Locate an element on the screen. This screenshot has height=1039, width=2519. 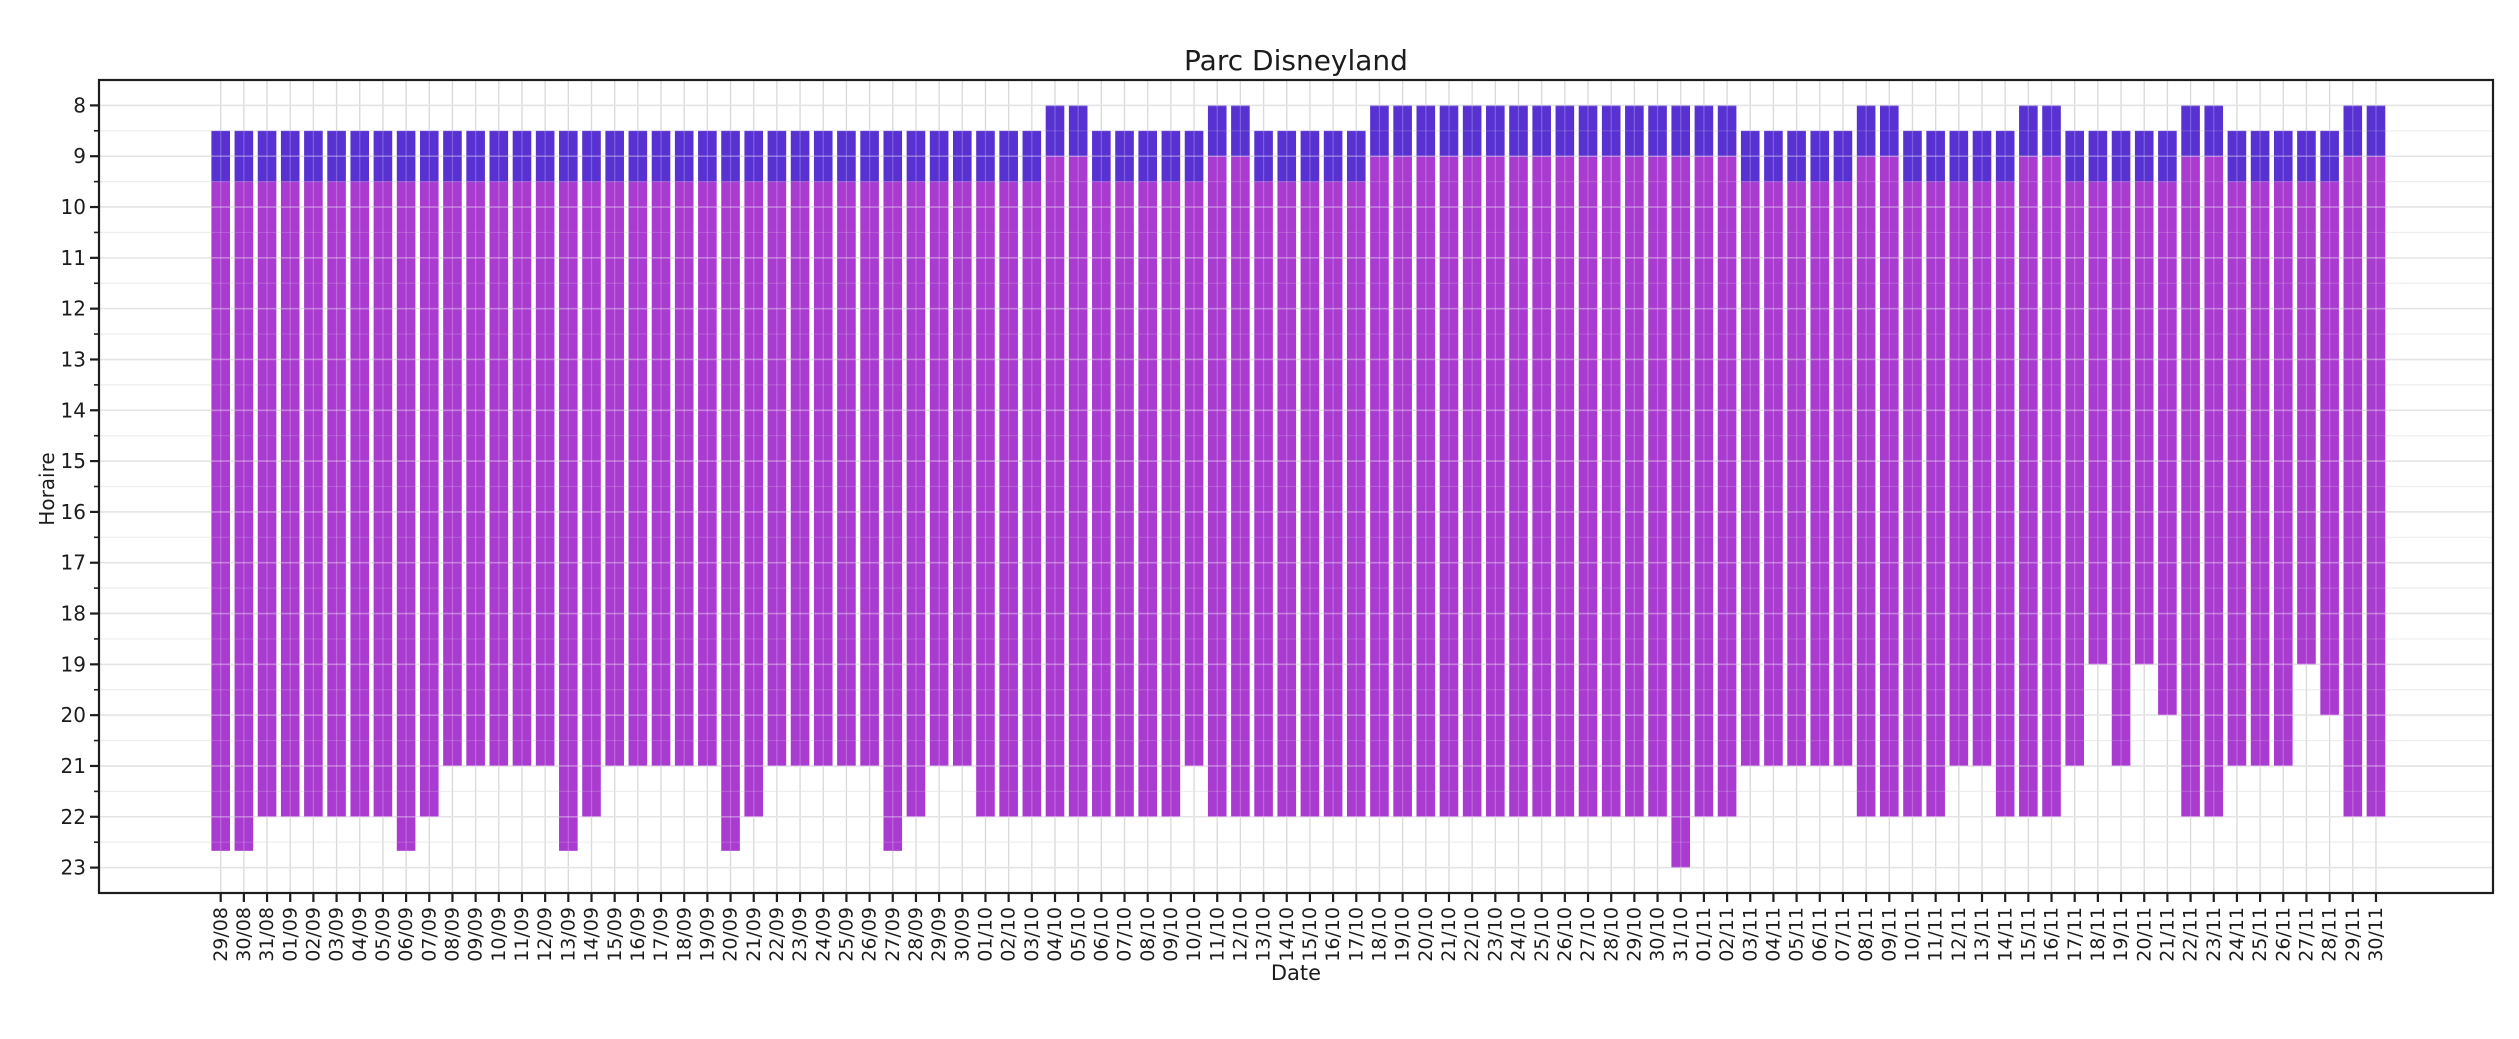
bar-day-13/10 is located at coordinates (1263, 499).